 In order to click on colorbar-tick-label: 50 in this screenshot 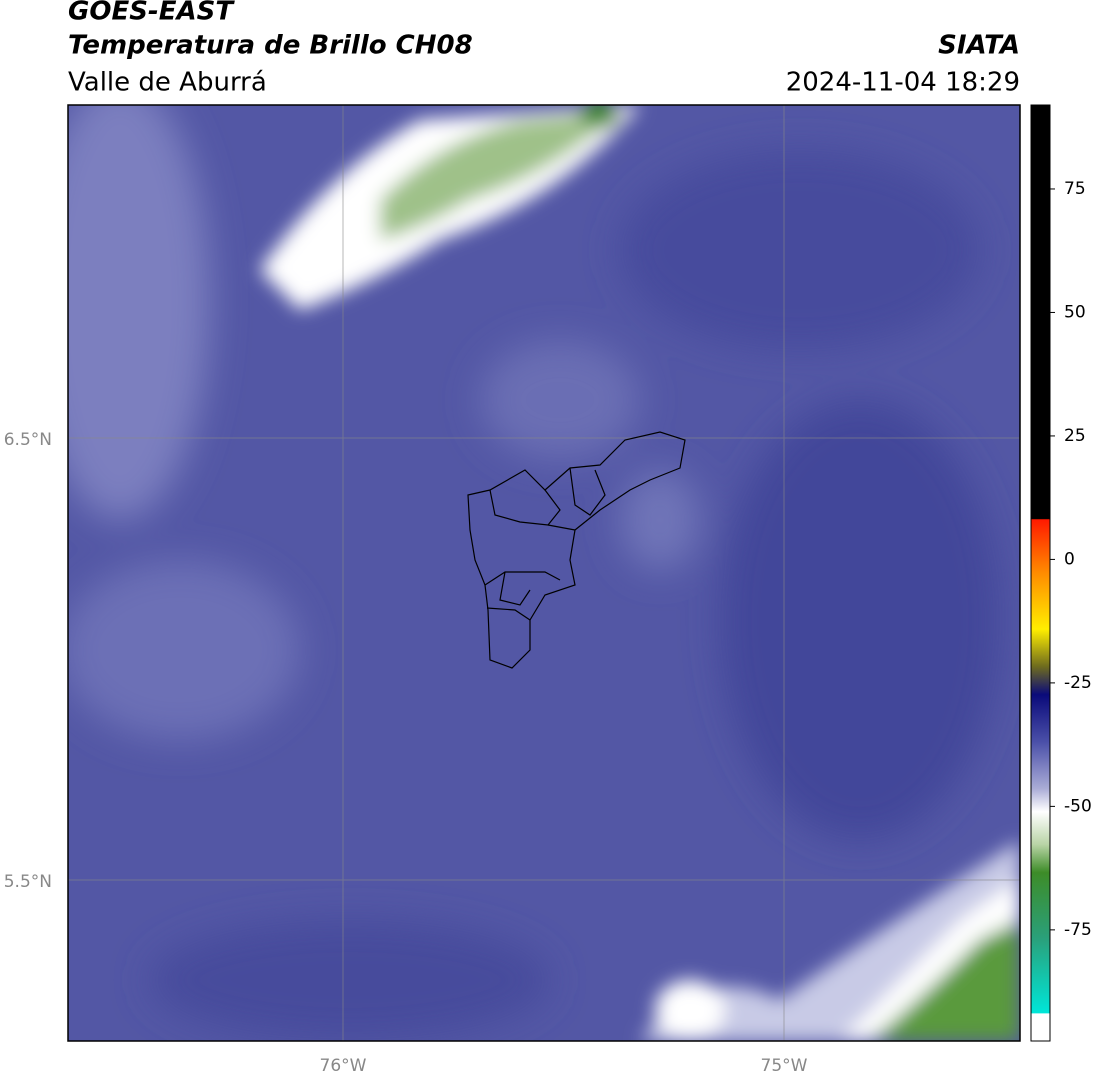, I will do `click(1075, 312)`.